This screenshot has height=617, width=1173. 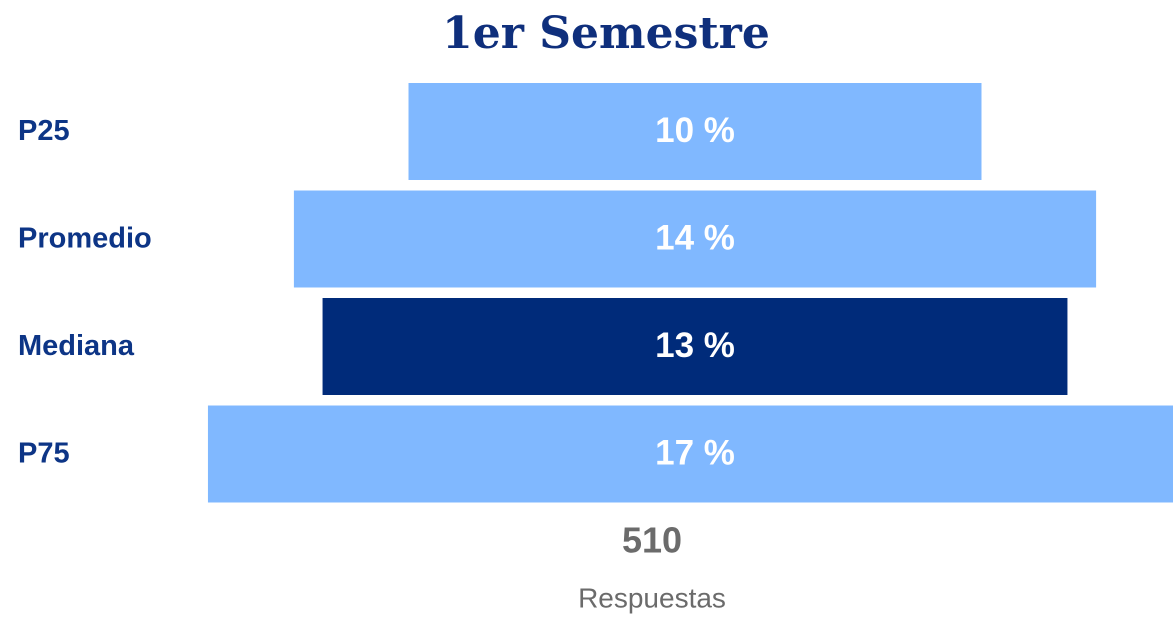 I want to click on value-label: 13 %, so click(x=695, y=345).